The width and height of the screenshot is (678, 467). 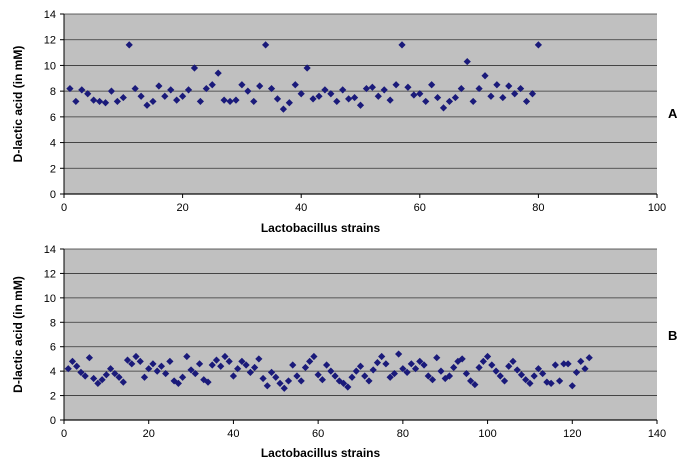 What do you see at coordinates (53, 372) in the screenshot?
I see `y-tick-label: 4` at bounding box center [53, 372].